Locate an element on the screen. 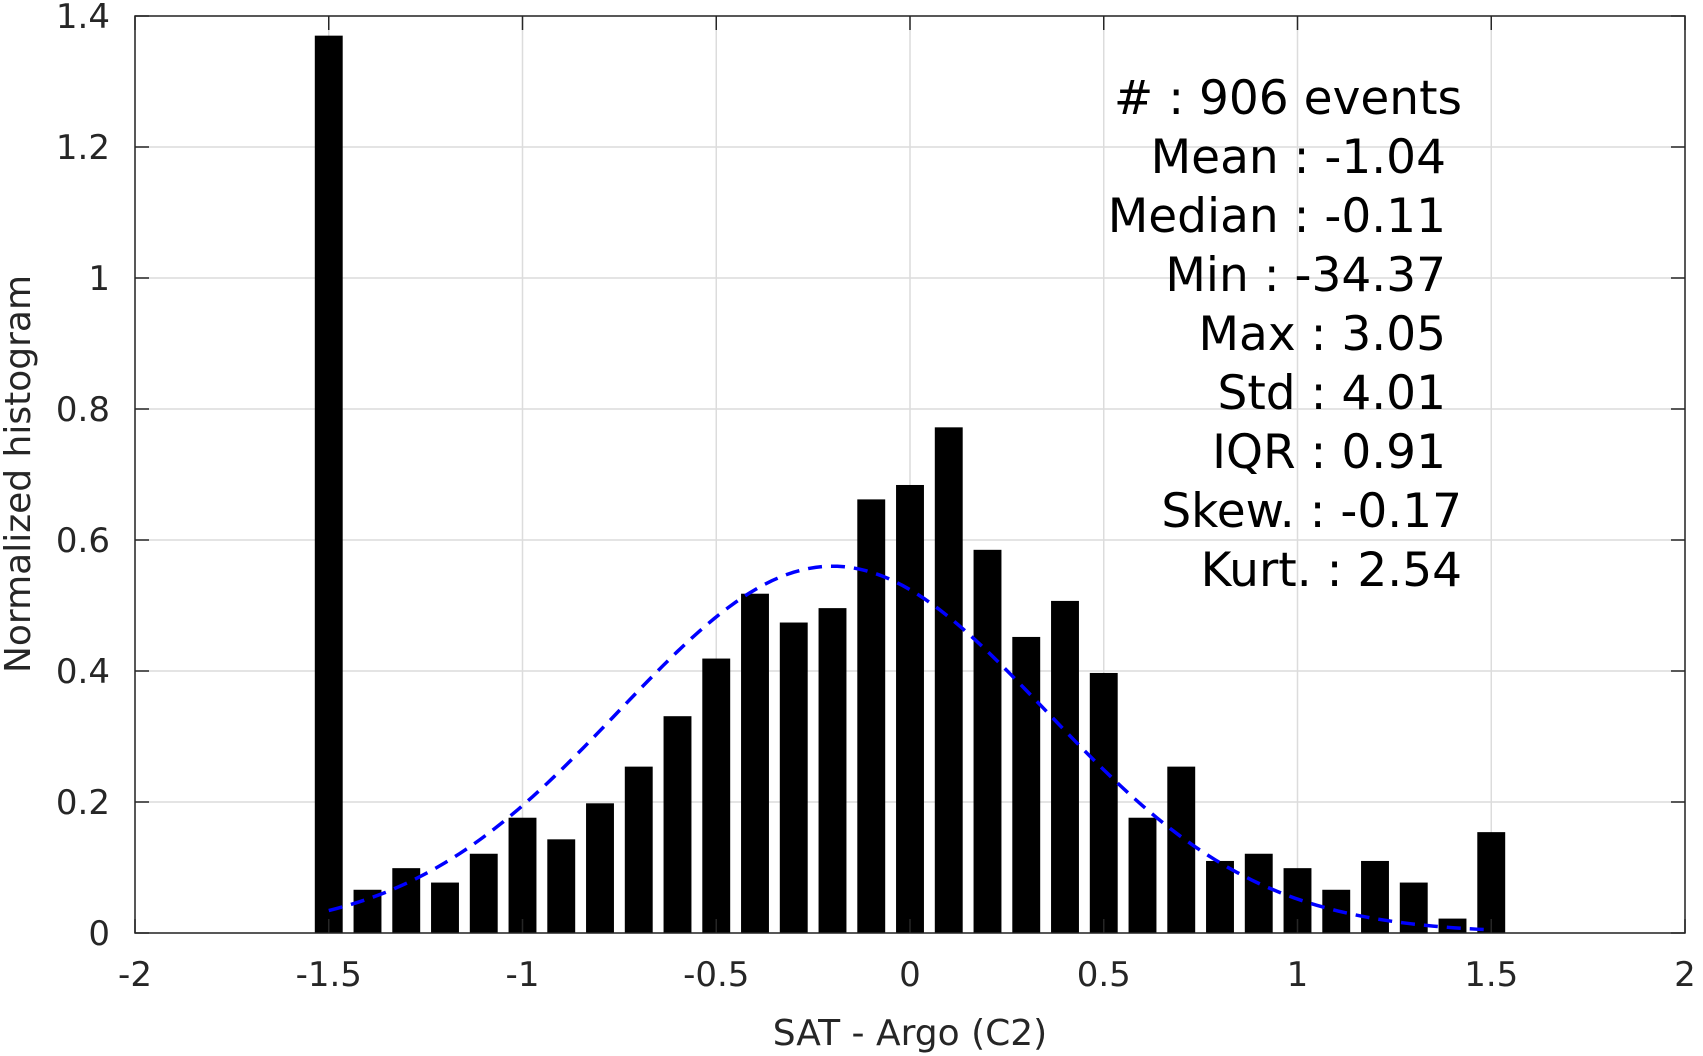 The image size is (1703, 1056). x-tick-labels: -2 -1.5 -1 -0.5 0 0.5 1 1.5 2 is located at coordinates (907, 975).